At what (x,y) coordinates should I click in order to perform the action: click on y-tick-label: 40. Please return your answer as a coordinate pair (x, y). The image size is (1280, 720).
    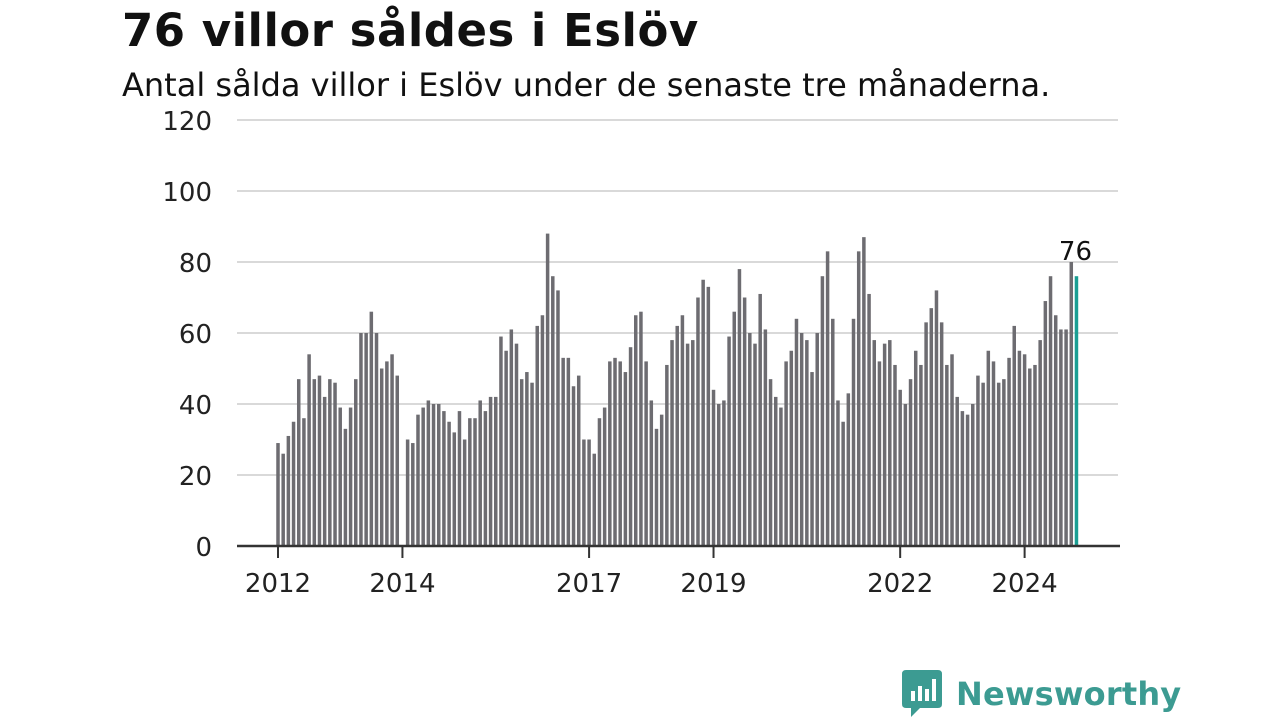
    Looking at the image, I should click on (195, 406).